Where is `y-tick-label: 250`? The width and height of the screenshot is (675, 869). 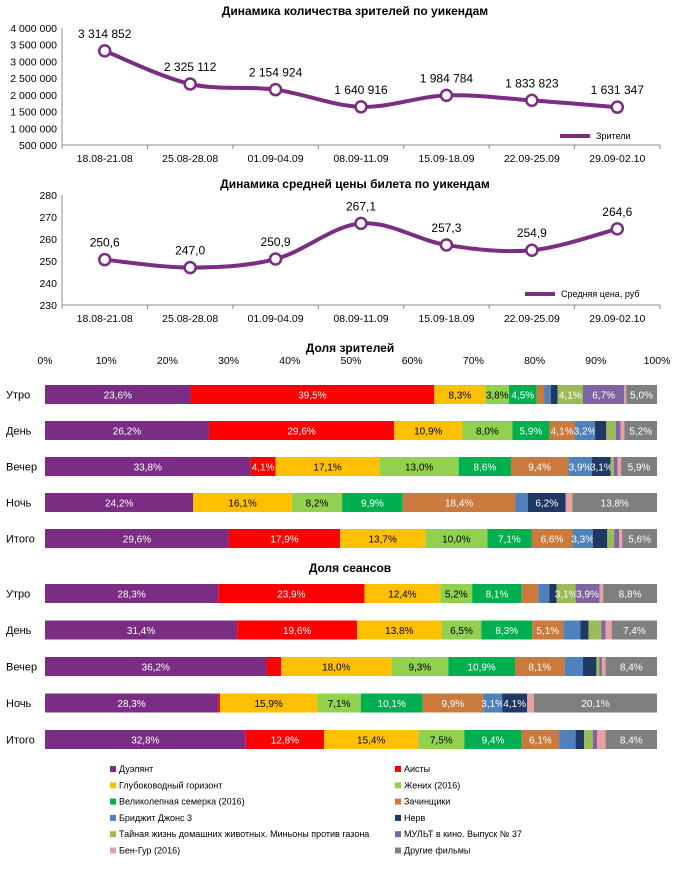
y-tick-label: 250 is located at coordinates (48, 262).